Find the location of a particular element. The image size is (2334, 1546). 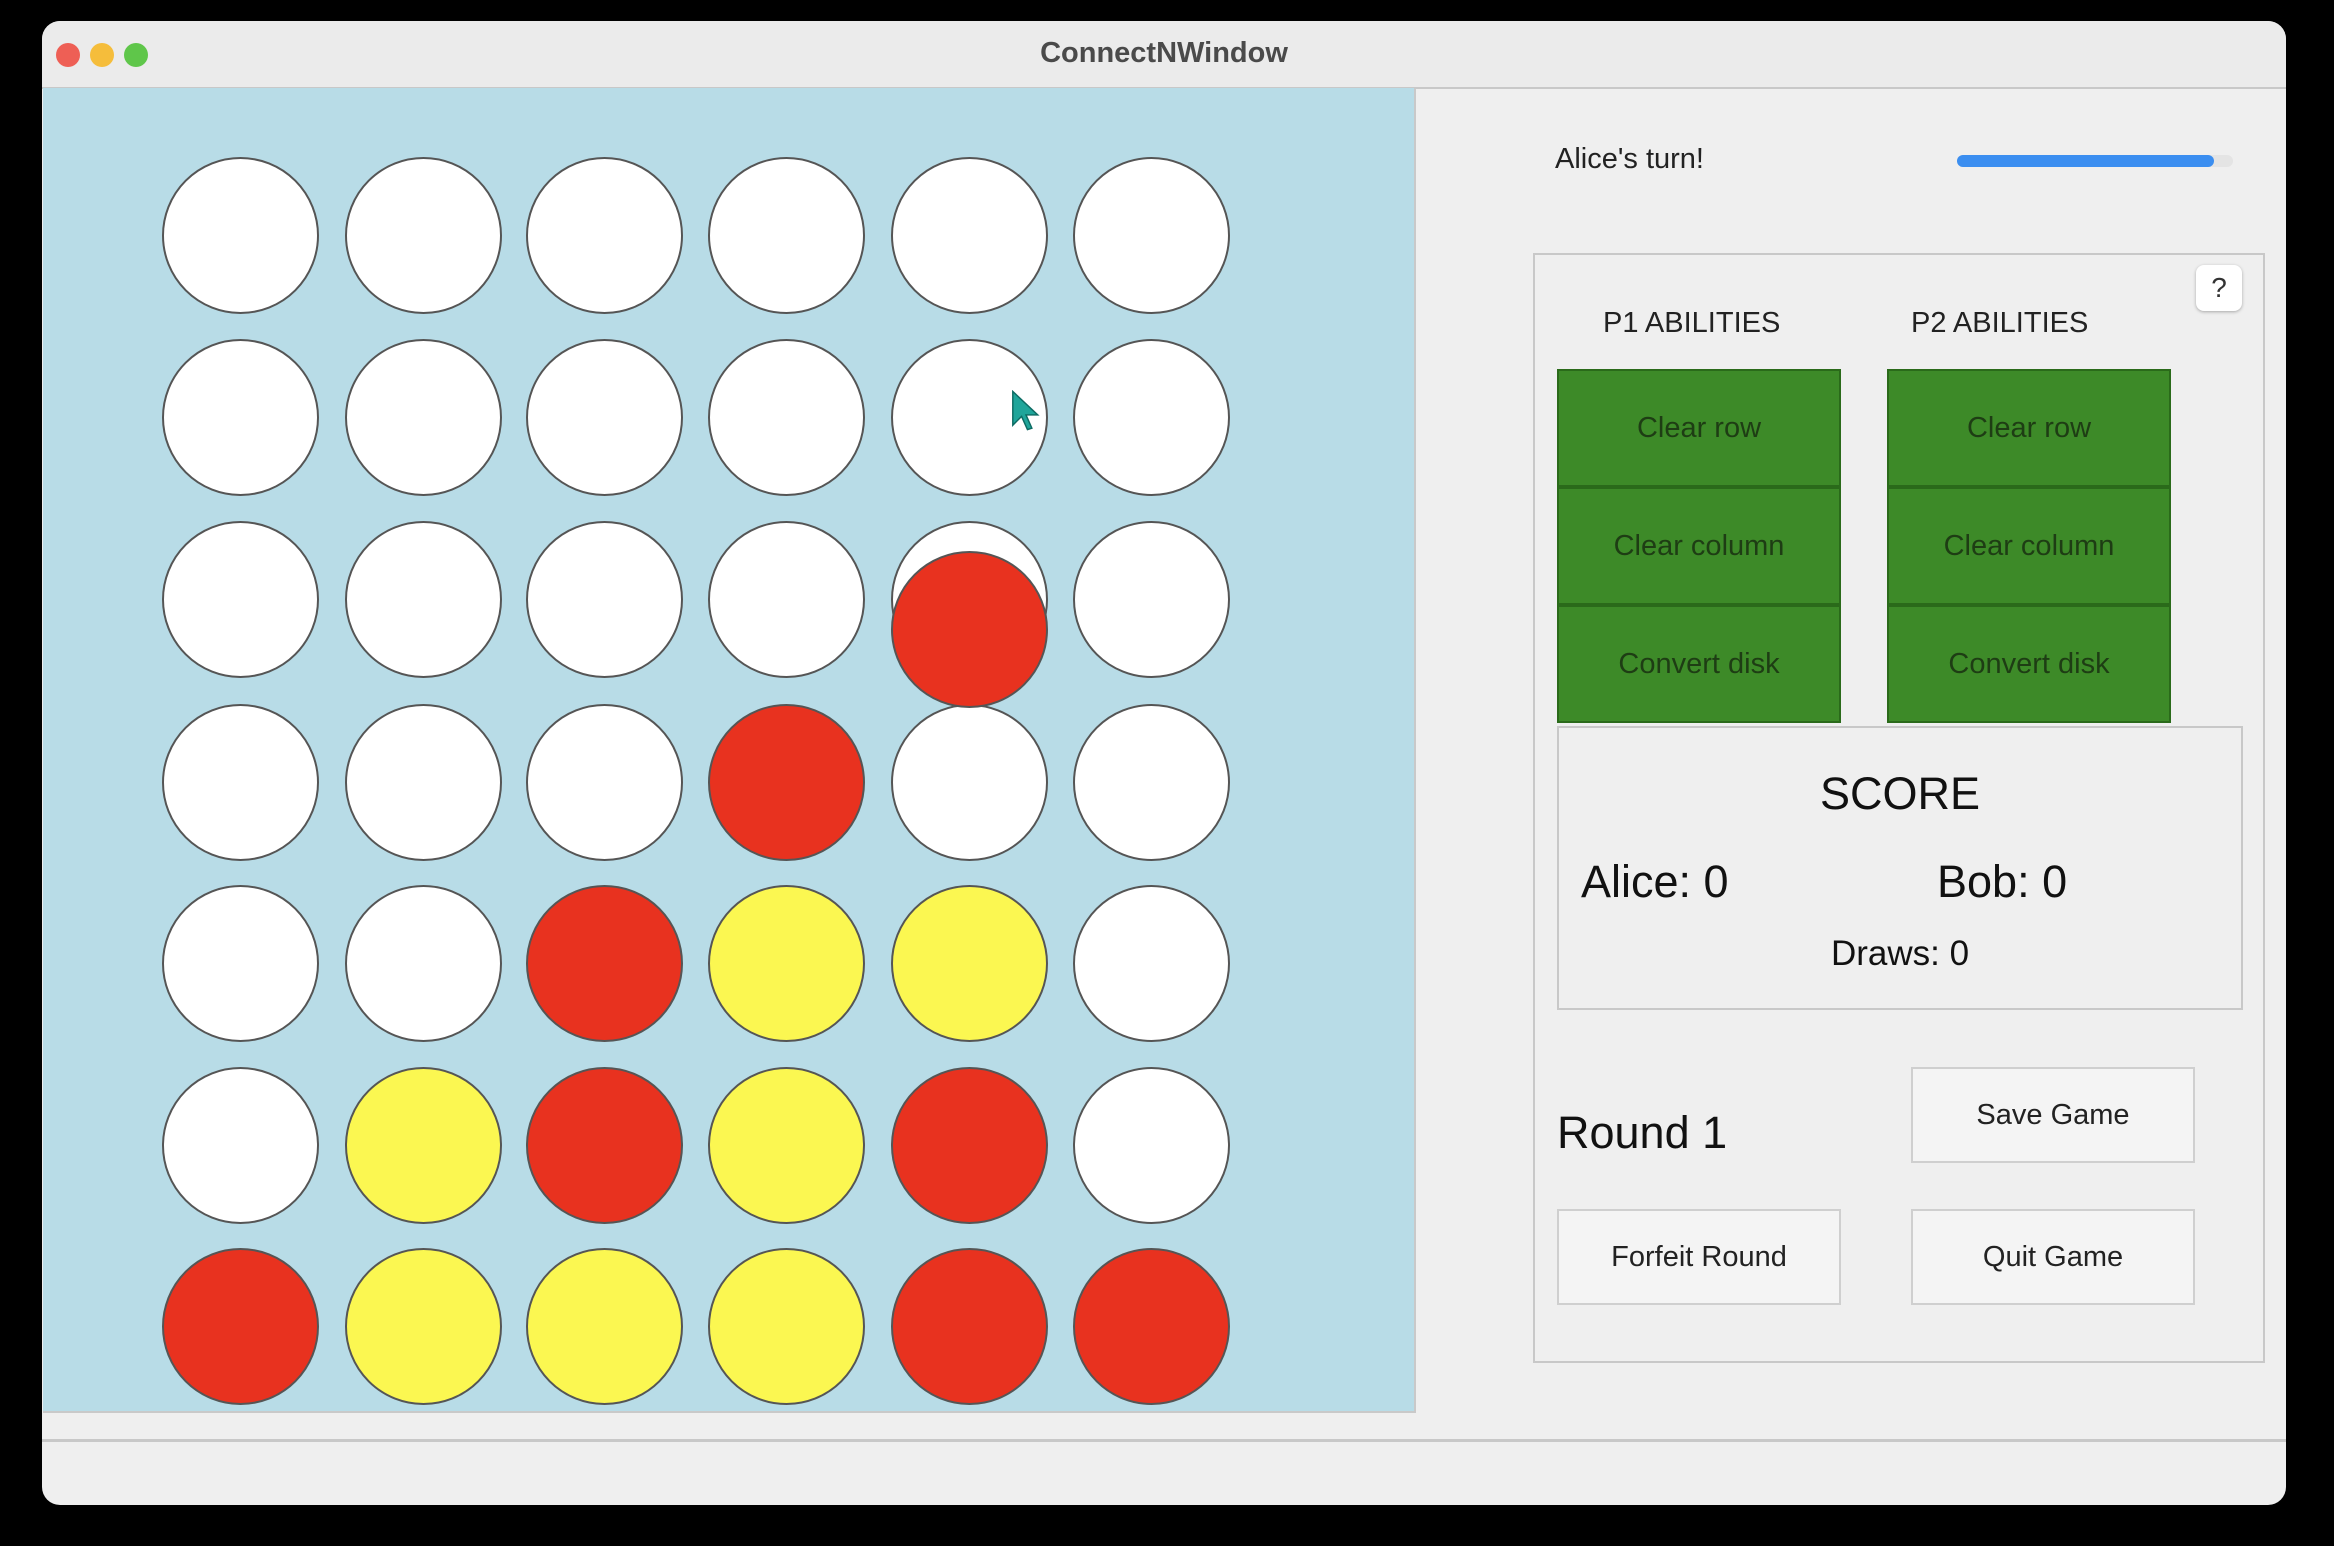

title-bar: ConnectNWindow is located at coordinates (1164, 55).